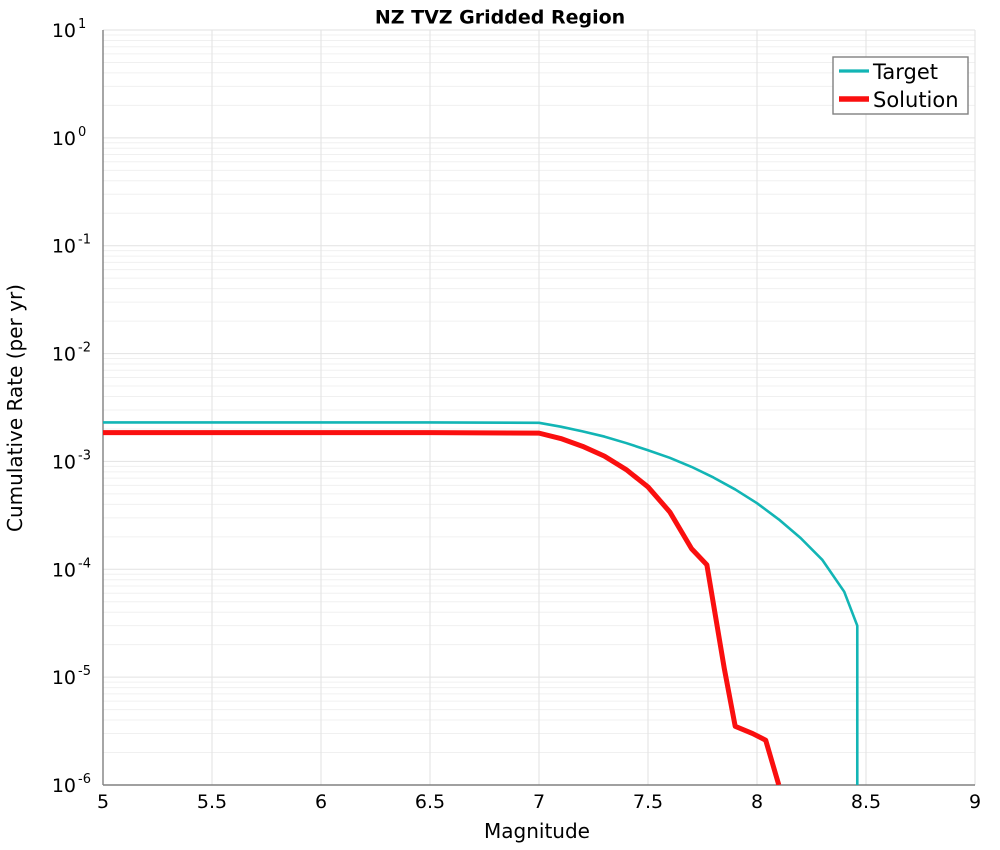 The height and width of the screenshot is (850, 1000). I want to click on svg-text: -6, so click(84, 779).